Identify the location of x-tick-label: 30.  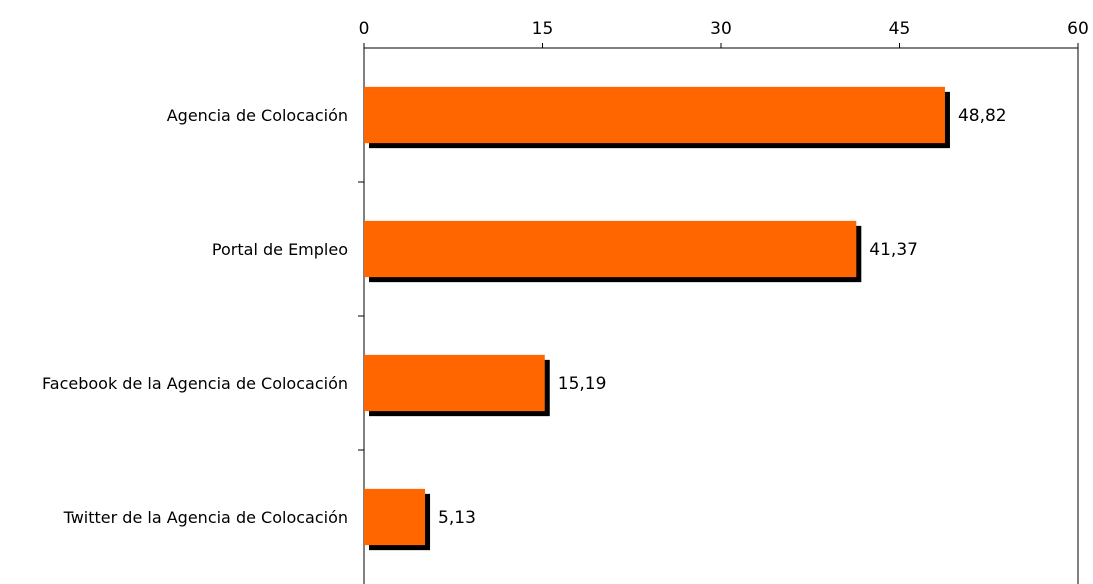
(721, 29).